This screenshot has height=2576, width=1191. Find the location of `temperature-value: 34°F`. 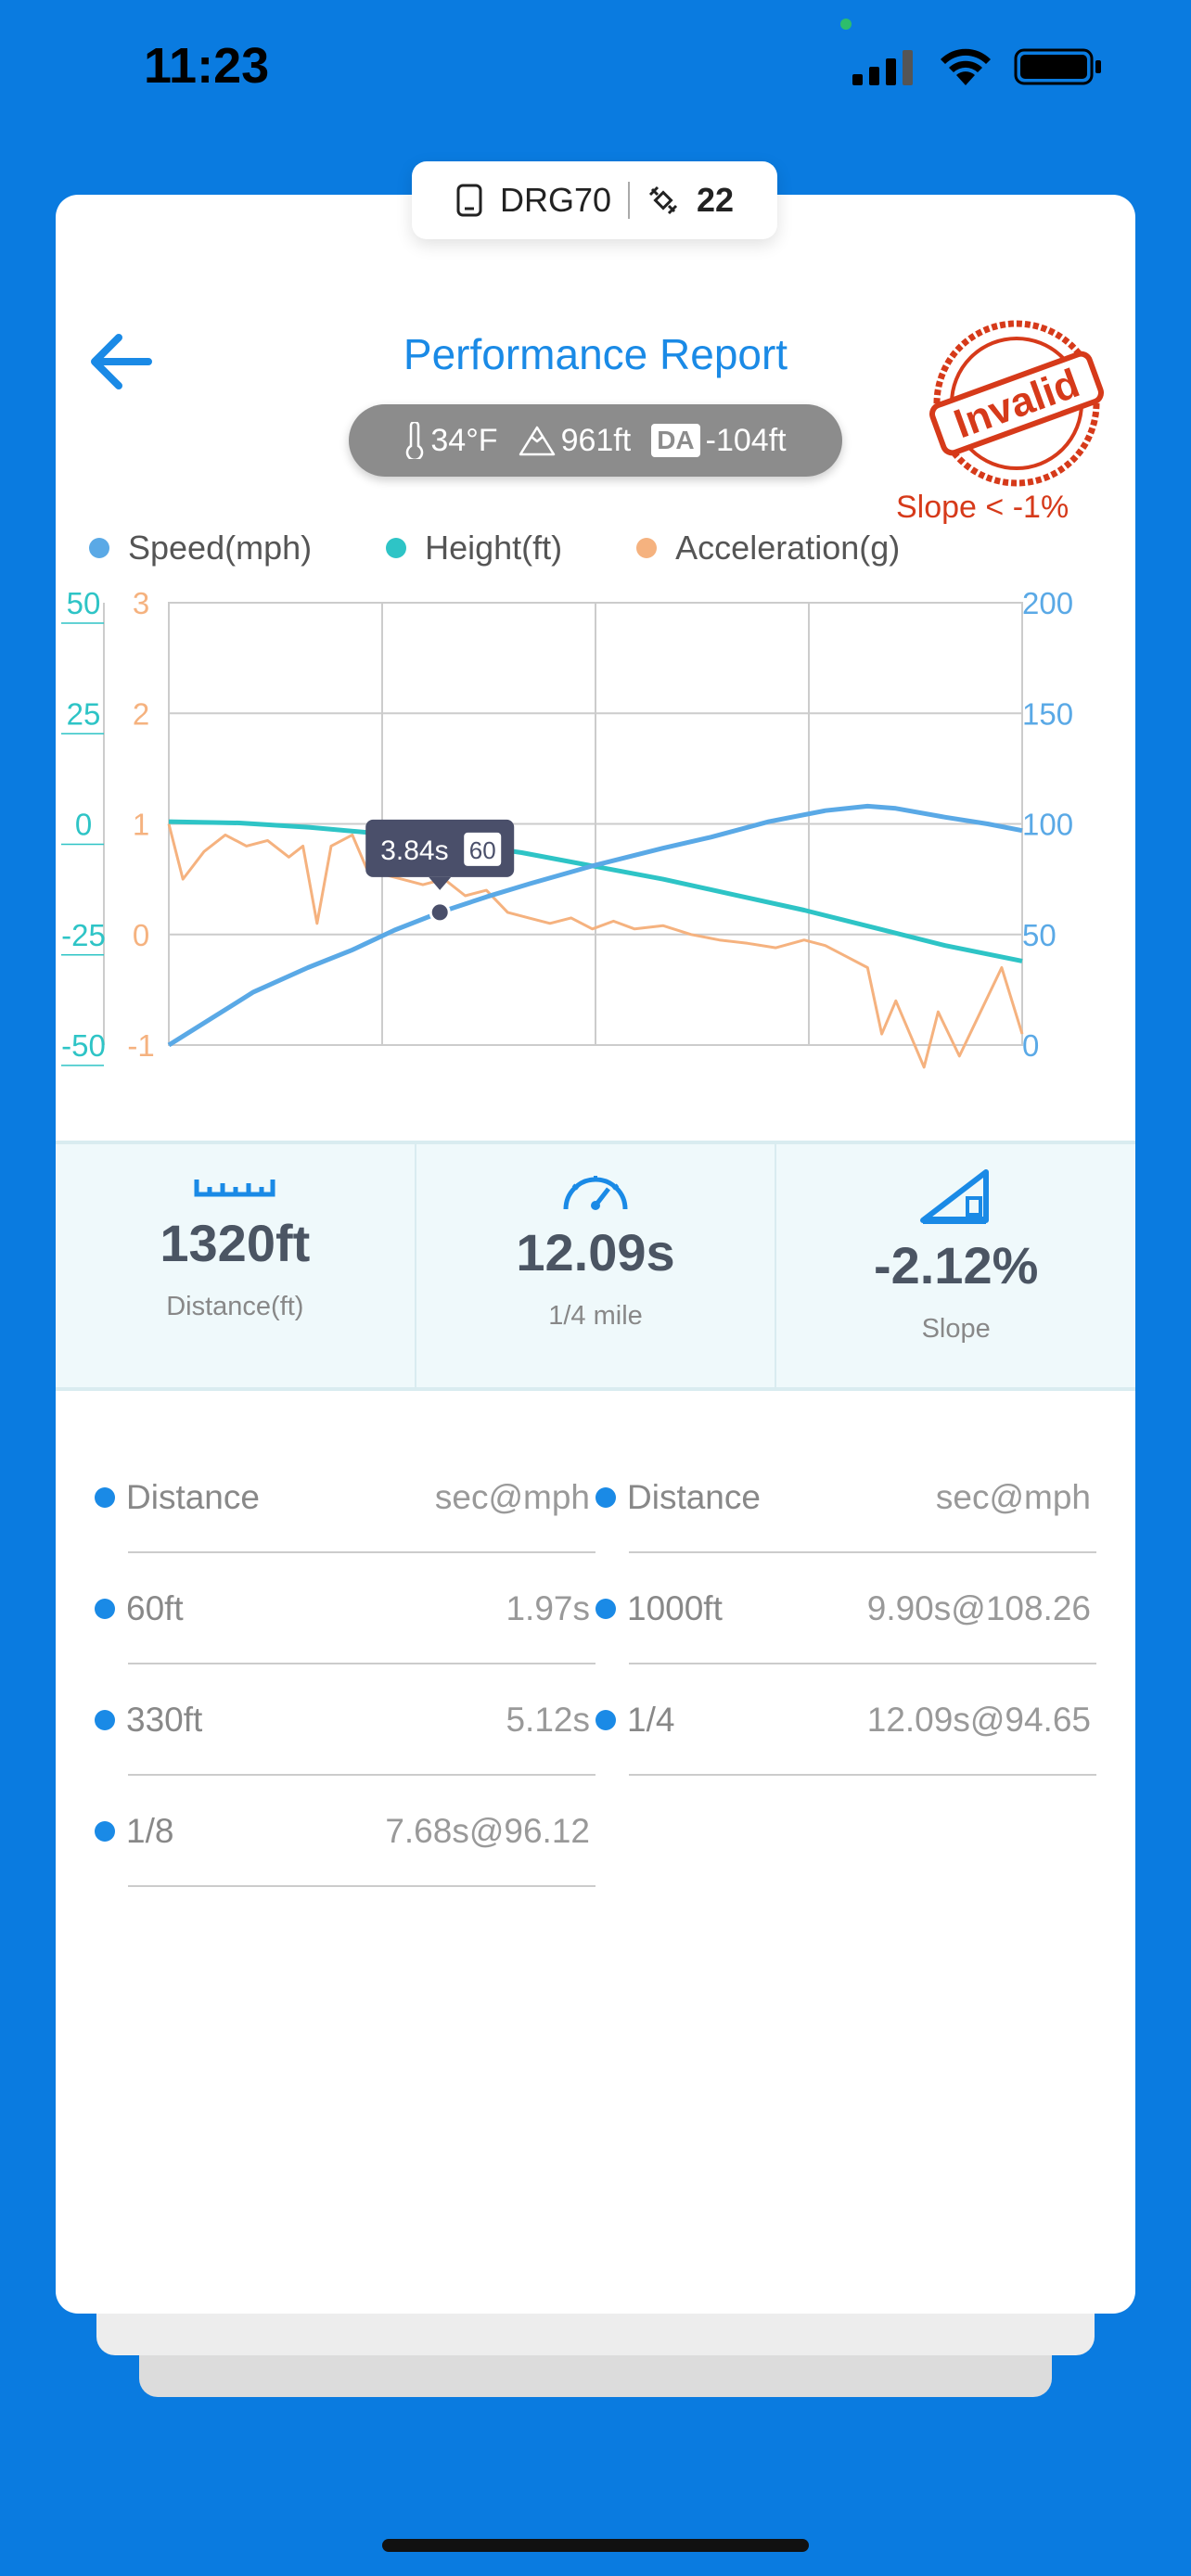

temperature-value: 34°F is located at coordinates (464, 440).